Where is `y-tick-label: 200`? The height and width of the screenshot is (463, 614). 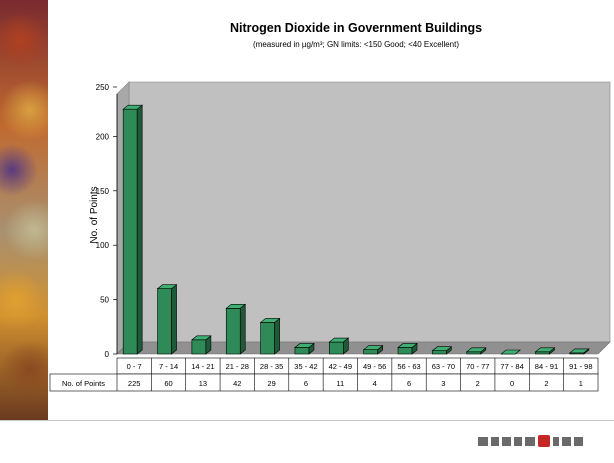
y-tick-label: 200 is located at coordinates (103, 136).